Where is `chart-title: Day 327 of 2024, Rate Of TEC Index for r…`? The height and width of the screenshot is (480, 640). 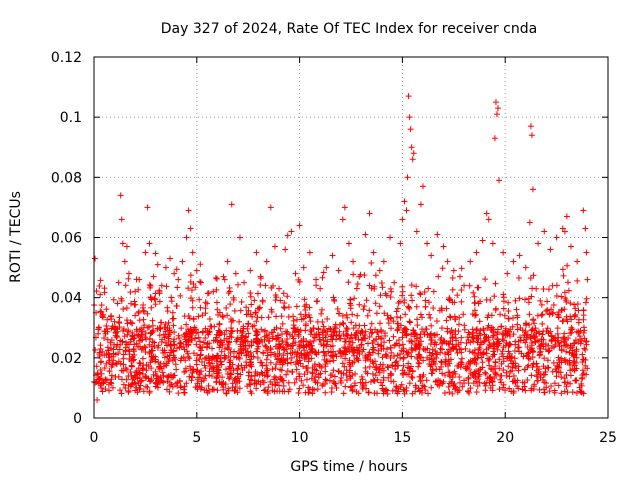 chart-title: Day 327 of 2024, Rate Of TEC Index for r… is located at coordinates (349, 29).